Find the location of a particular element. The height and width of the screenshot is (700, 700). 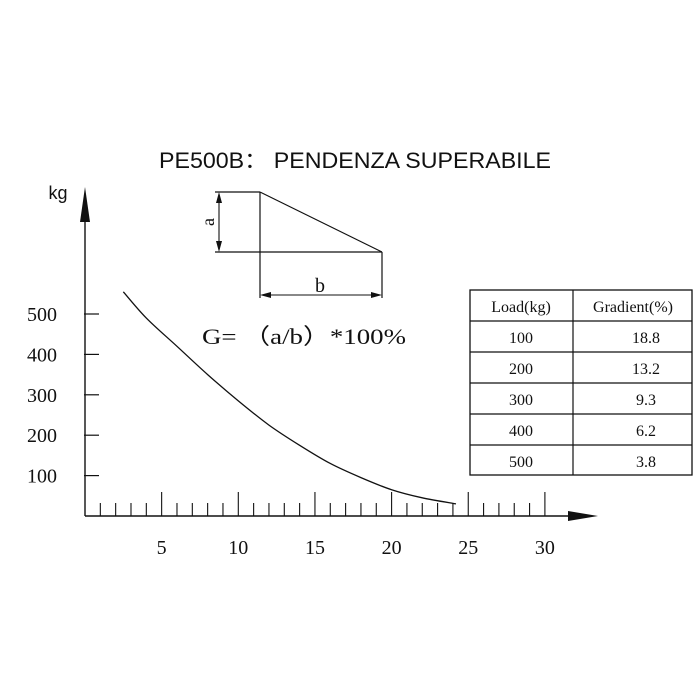

y-tick-label: 100 is located at coordinates (42, 477).